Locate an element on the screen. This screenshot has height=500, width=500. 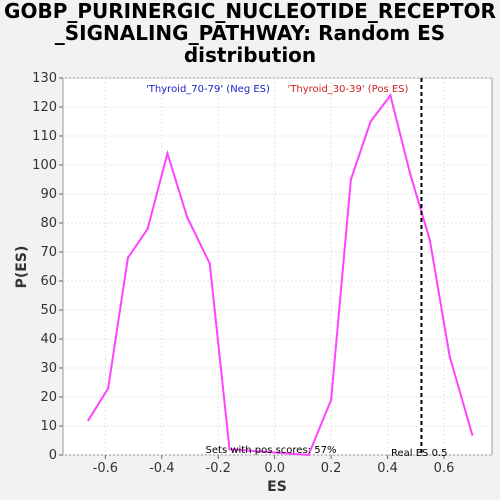
y-tick-label: 40 is located at coordinates (48, 339).